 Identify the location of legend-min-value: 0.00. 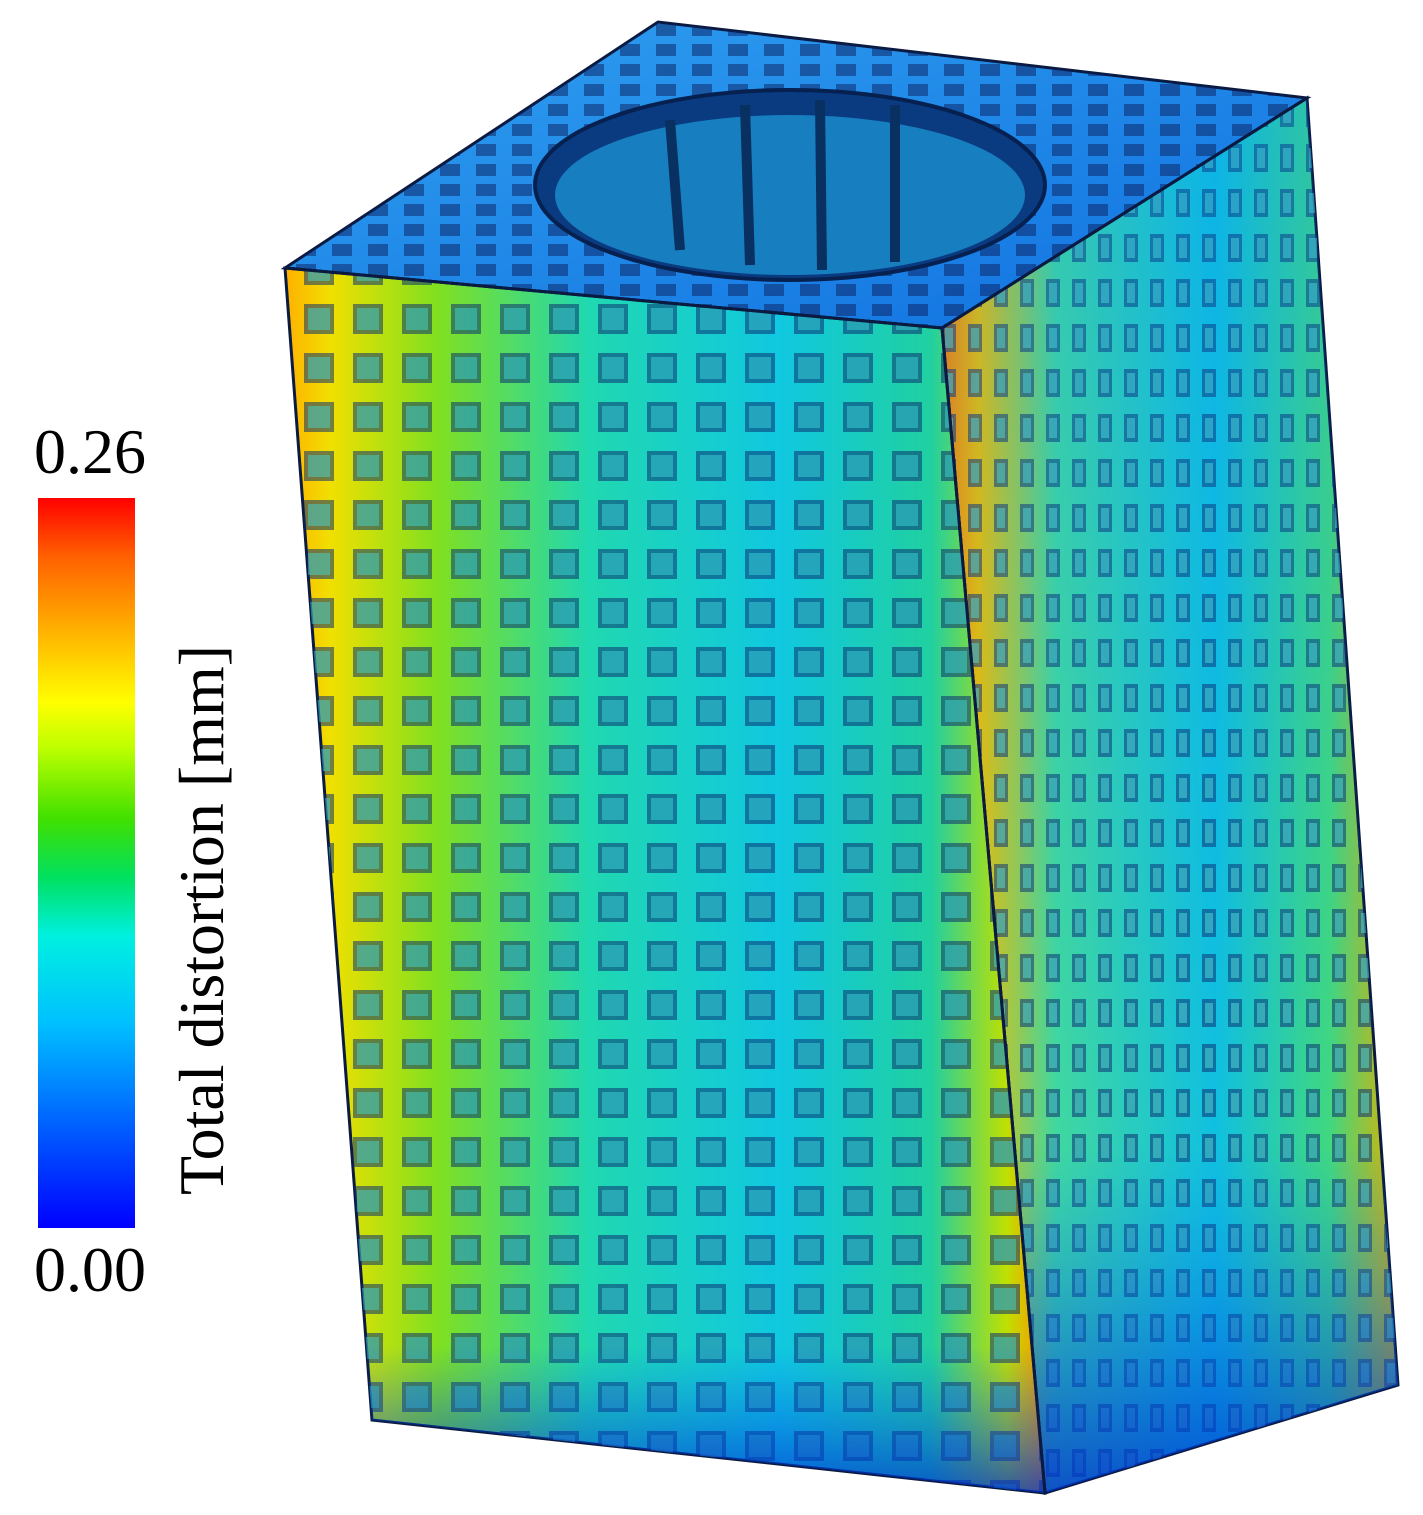
(90, 1269).